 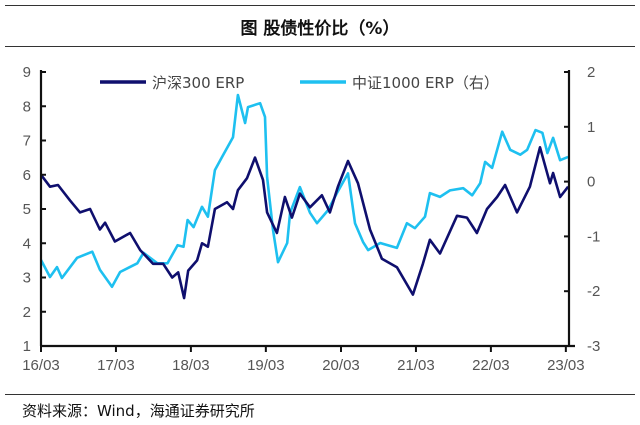 I want to click on source-rule, so click(x=320, y=394).